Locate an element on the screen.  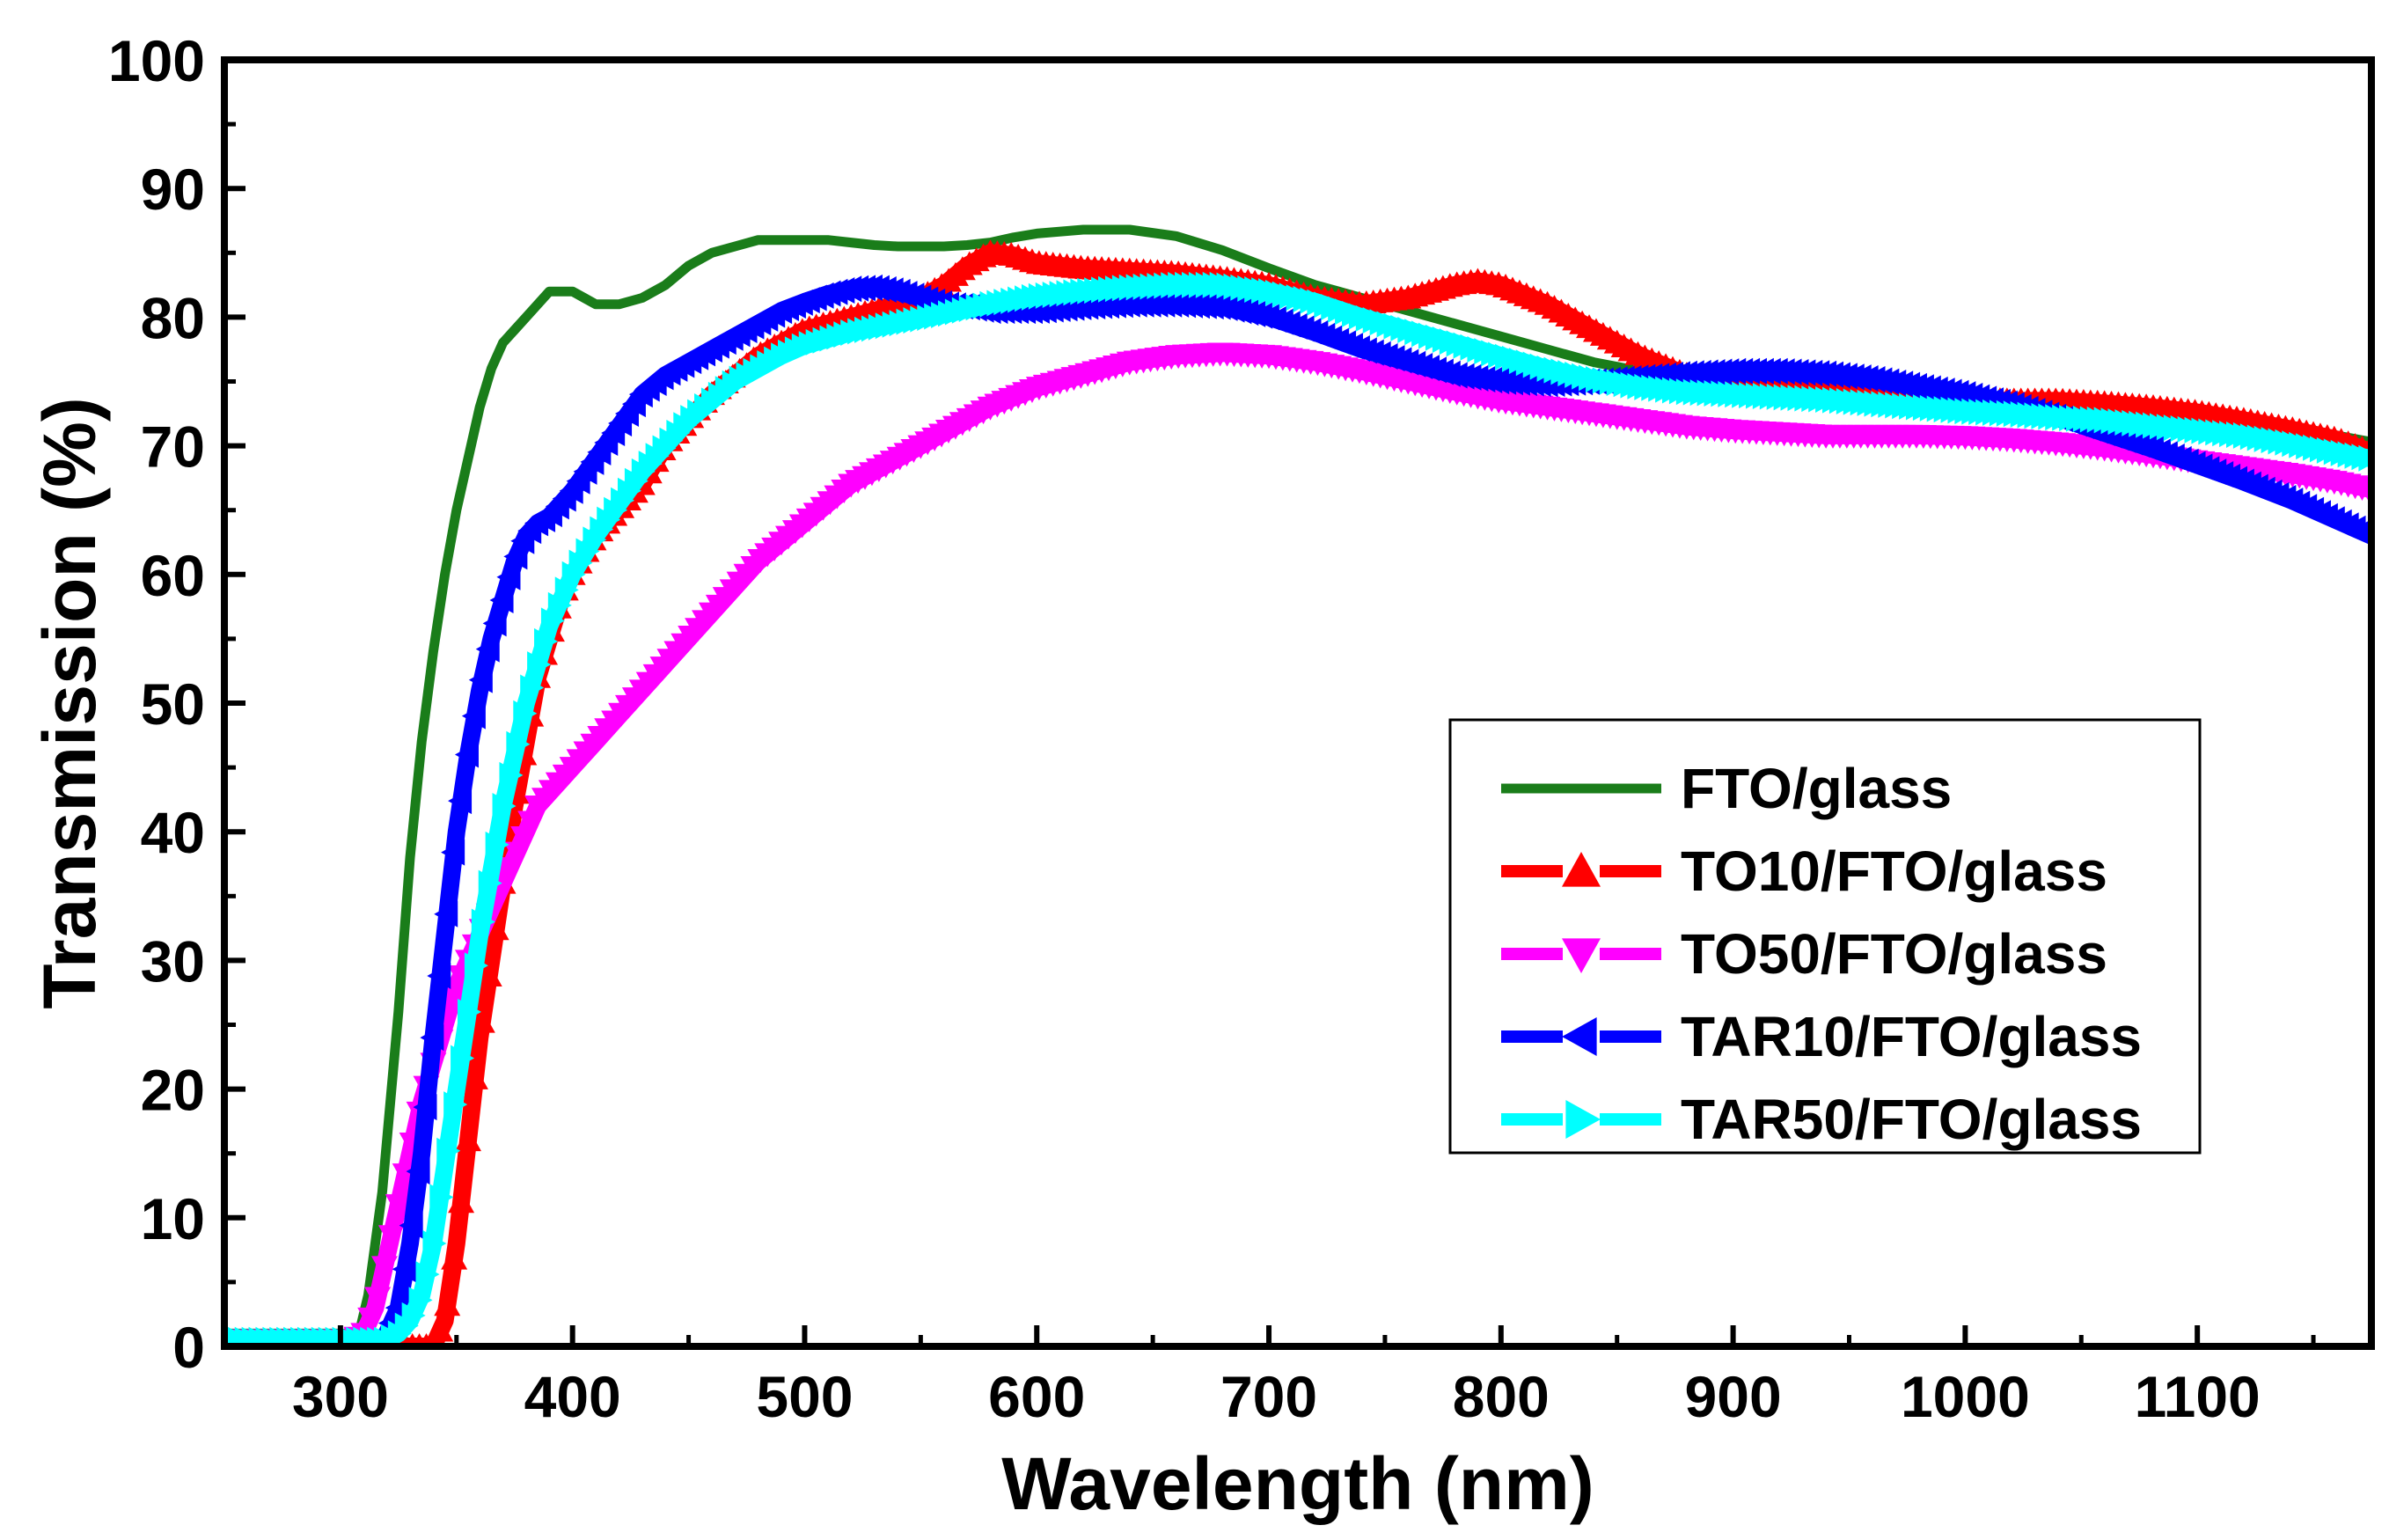
y-tick-label: 80 is located at coordinates (173, 317).